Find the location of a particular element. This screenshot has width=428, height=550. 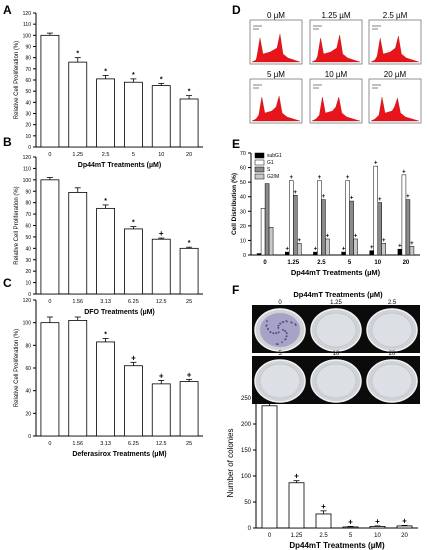

dishes-title: Dp44mT Treatments (µM) is located at coordinates (338, 294).